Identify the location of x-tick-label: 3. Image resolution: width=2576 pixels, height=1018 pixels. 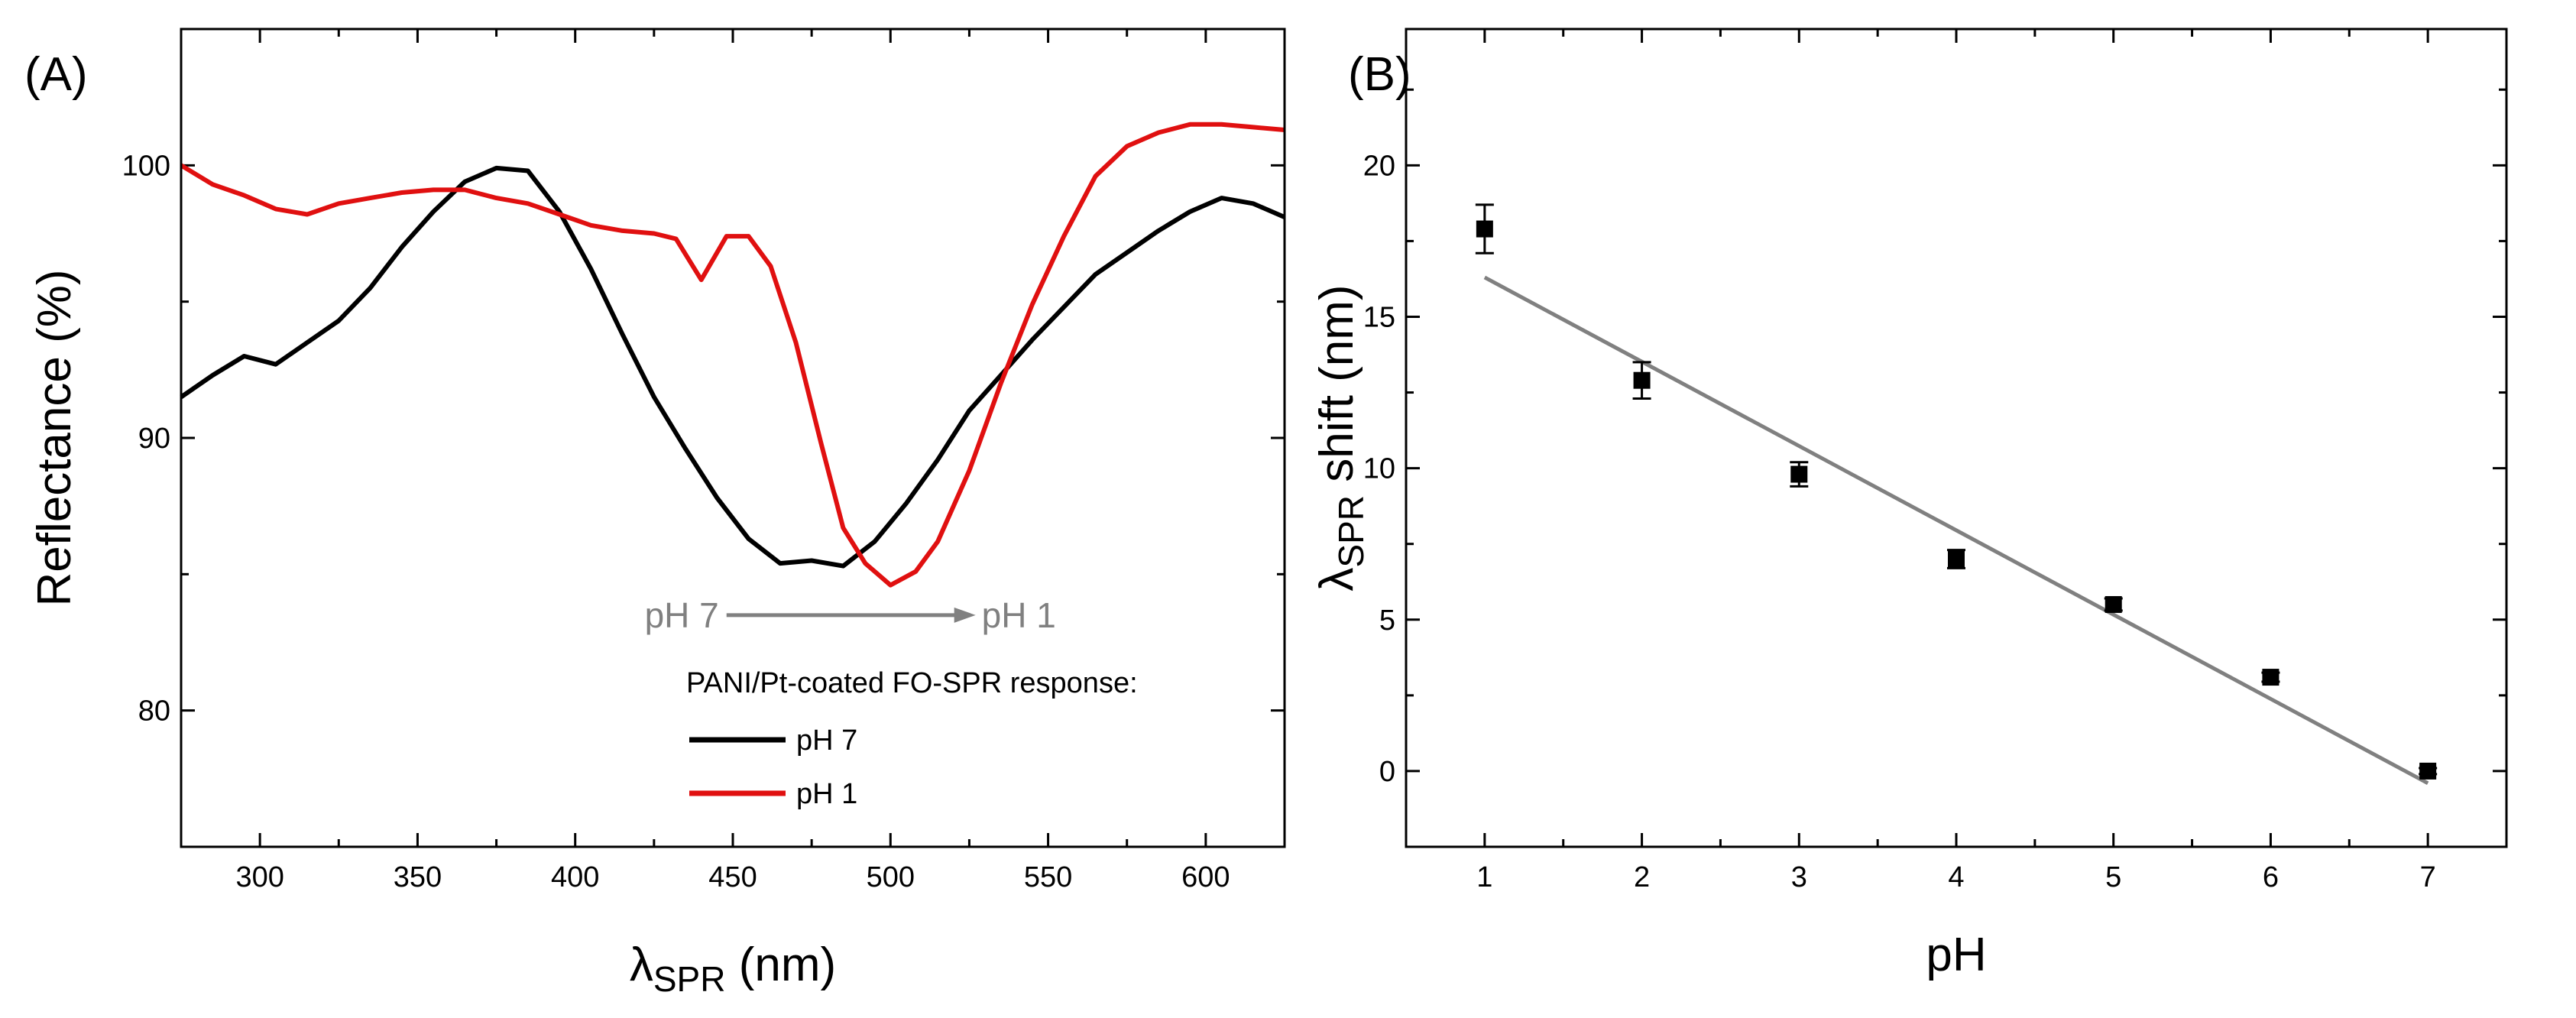
(1799, 877).